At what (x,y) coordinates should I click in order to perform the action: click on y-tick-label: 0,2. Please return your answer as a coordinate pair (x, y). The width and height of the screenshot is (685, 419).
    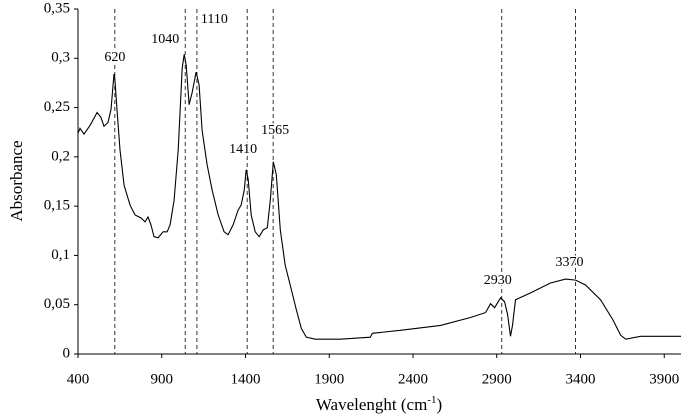
    Looking at the image, I should click on (60, 156).